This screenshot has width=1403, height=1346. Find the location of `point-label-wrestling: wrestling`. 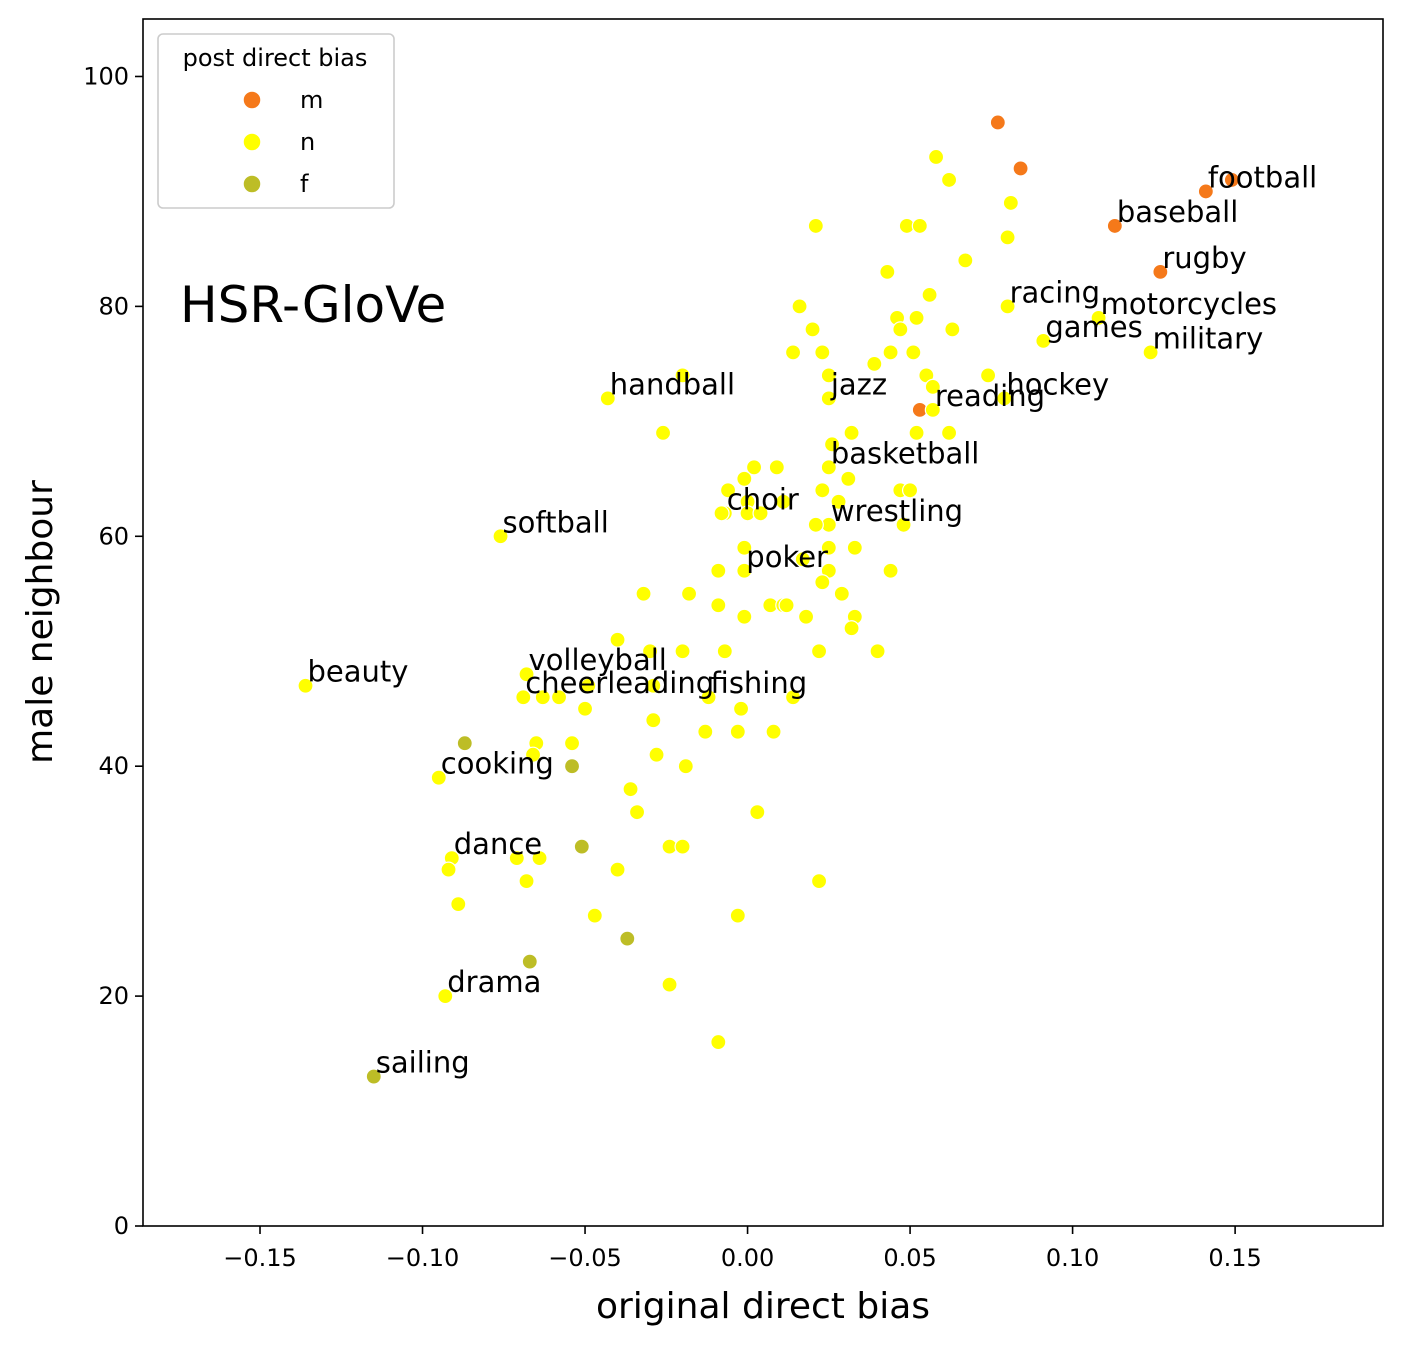

point-label-wrestling: wrestling is located at coordinates (897, 511).